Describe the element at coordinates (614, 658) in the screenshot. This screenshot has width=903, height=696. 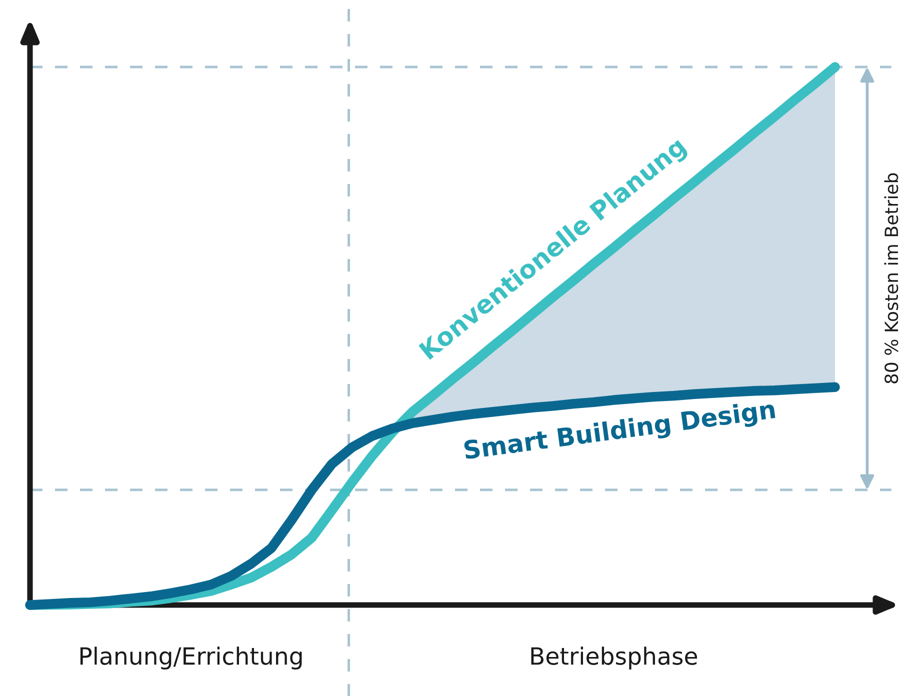
I see `x-tick-label: Betriebsphase` at that location.